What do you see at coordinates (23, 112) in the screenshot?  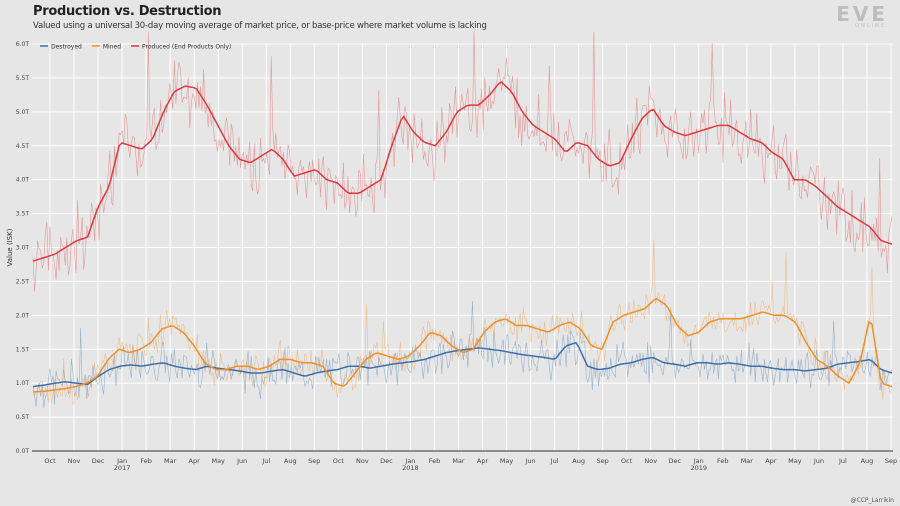 I see `y-tick-label: 5.0T` at bounding box center [23, 112].